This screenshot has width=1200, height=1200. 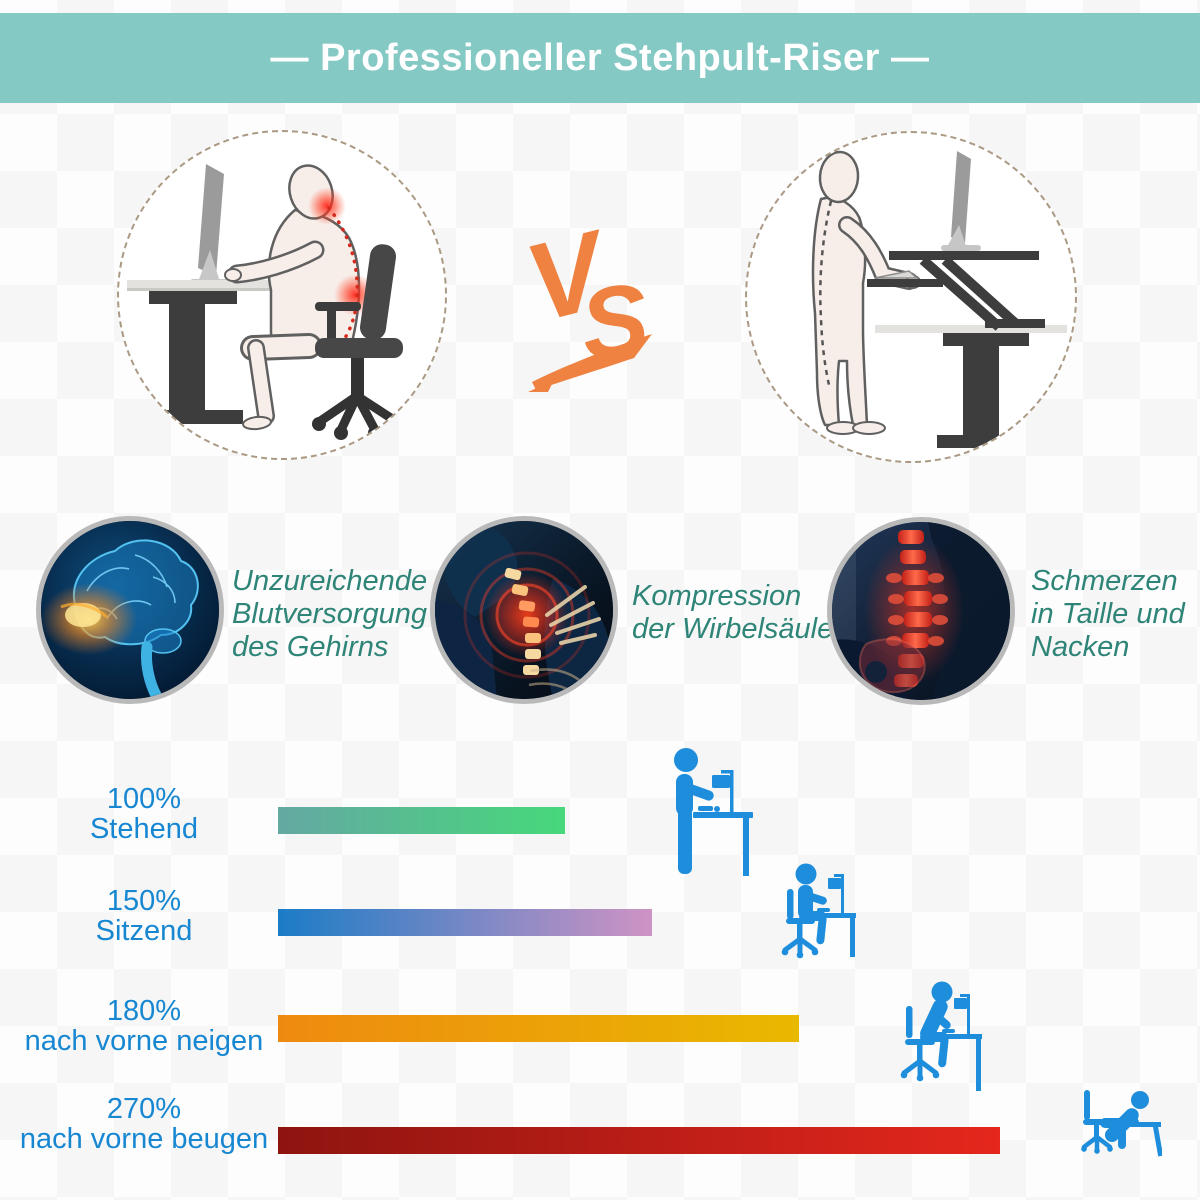 I want to click on neck-pain-spot, so click(x=327, y=206).